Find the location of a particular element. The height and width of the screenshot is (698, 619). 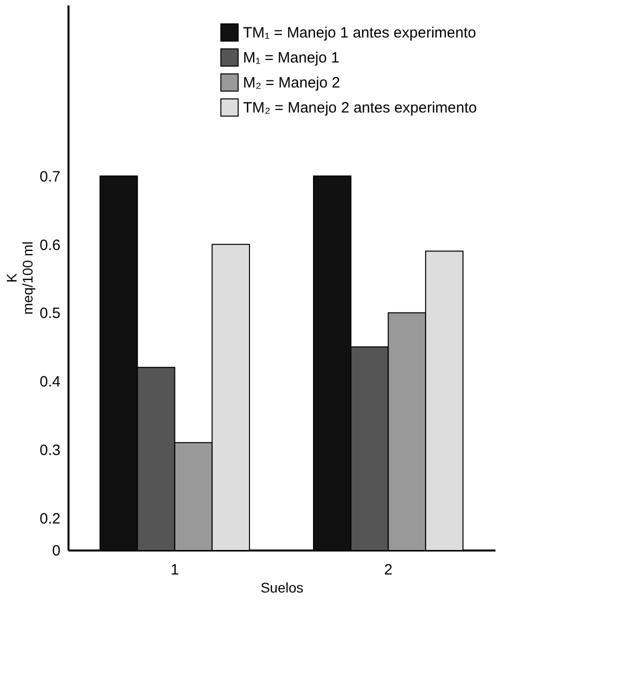

y-tick-label: 0.3 is located at coordinates (50, 450).